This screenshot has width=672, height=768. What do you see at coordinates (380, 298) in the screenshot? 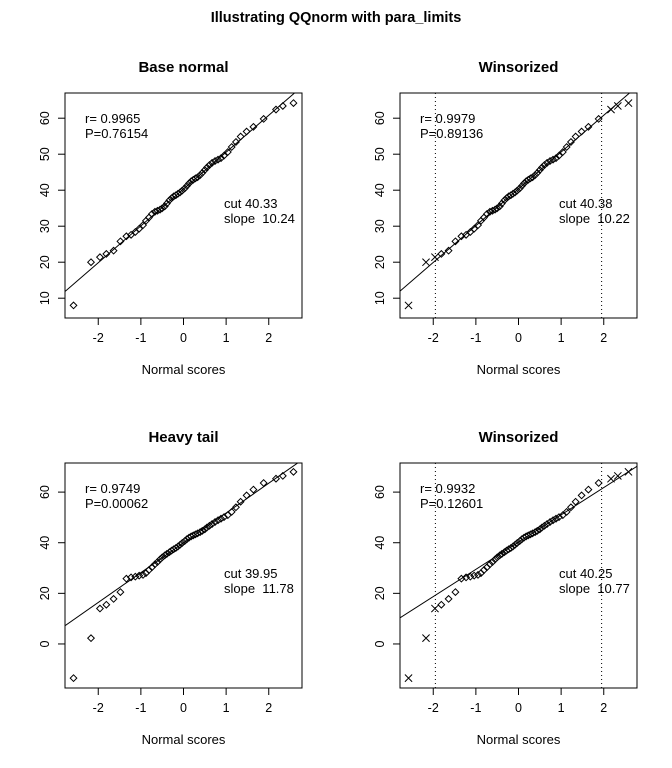
I see `y-tick-label: 10` at bounding box center [380, 298].